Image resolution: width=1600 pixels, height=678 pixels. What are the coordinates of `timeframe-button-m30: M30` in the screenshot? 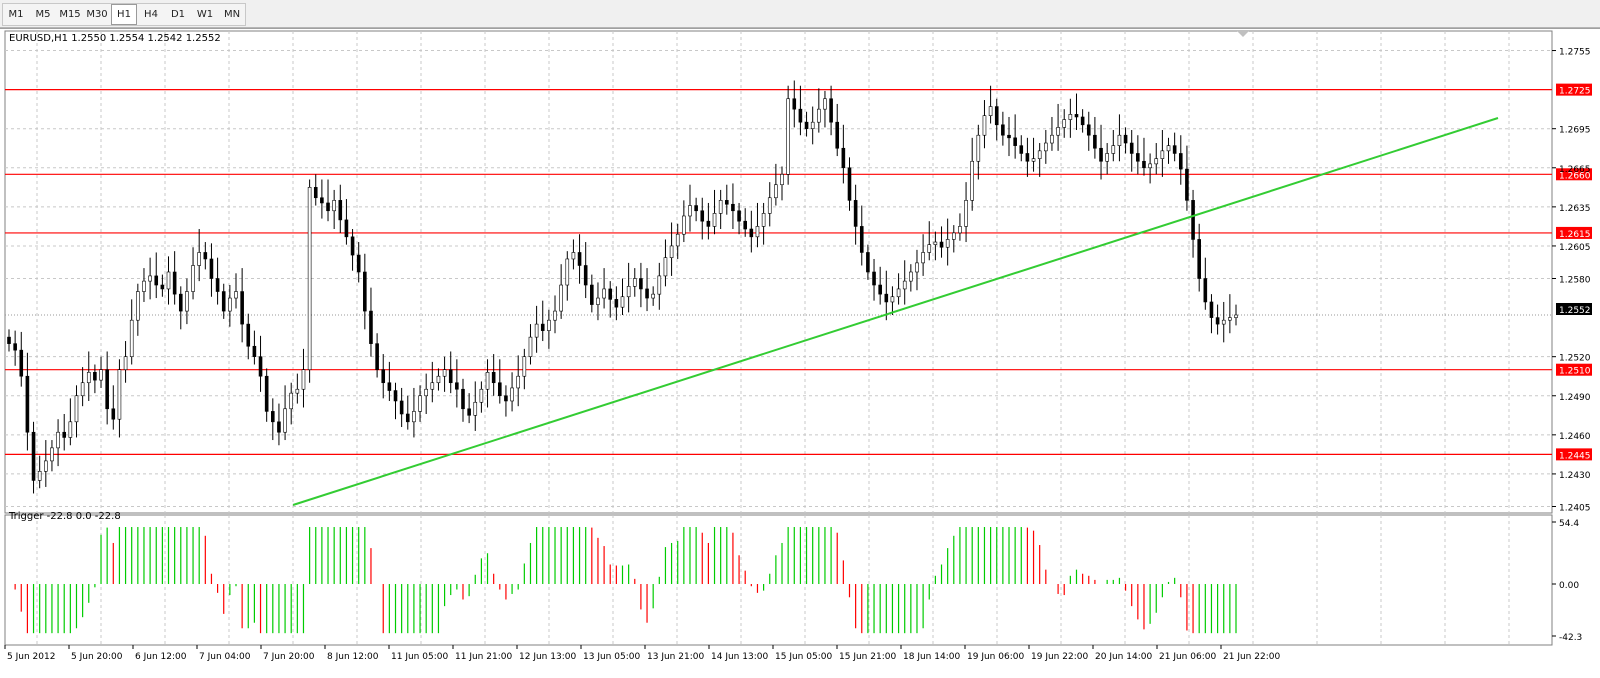 It's located at (97, 14).